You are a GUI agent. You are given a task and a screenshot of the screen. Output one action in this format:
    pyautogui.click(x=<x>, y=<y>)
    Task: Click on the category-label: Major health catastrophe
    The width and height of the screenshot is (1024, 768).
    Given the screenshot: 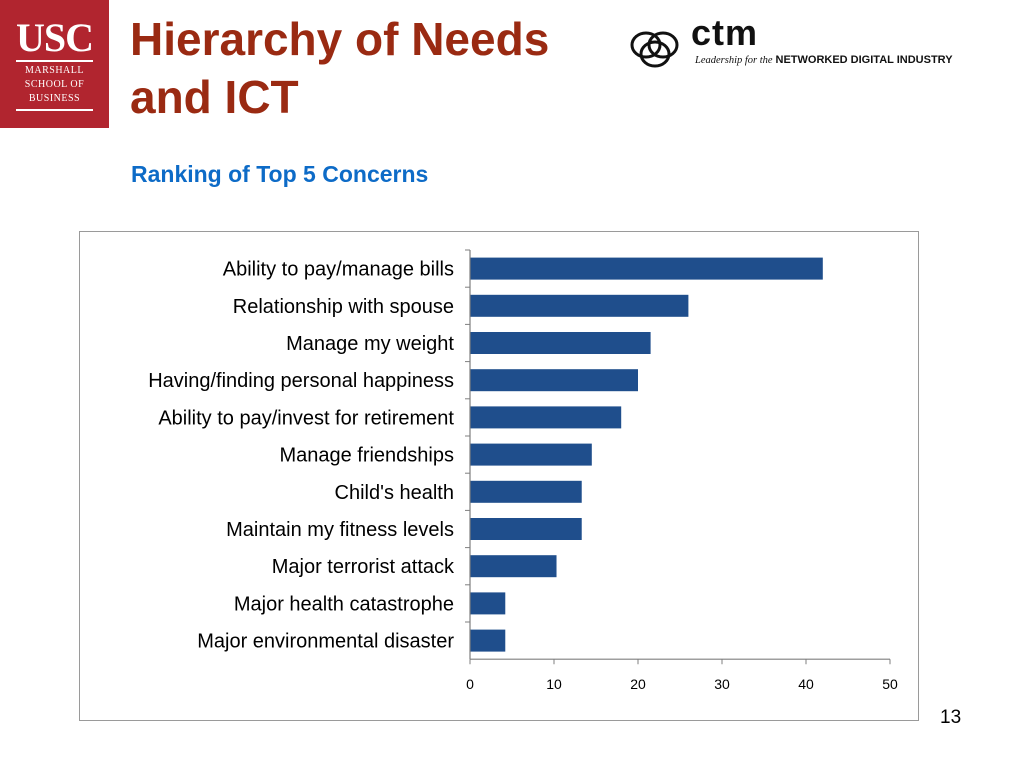 What is the action you would take?
    pyautogui.click(x=344, y=604)
    